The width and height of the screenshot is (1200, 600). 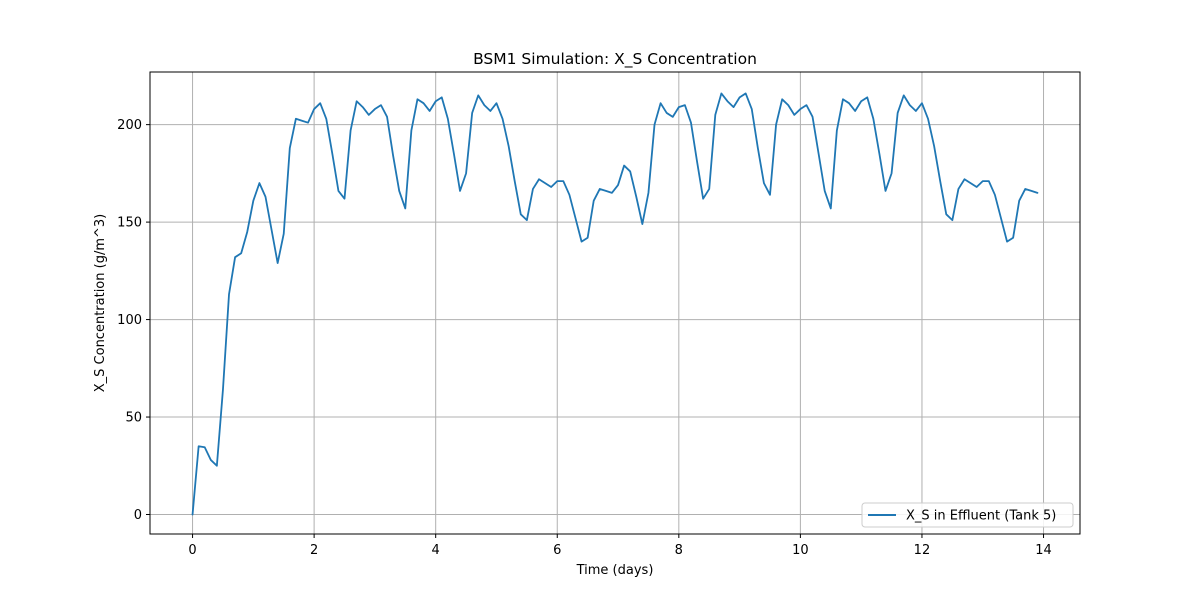 What do you see at coordinates (615, 59) in the screenshot?
I see `chart-title: BSM1 Simulation: X_S Concentration` at bounding box center [615, 59].